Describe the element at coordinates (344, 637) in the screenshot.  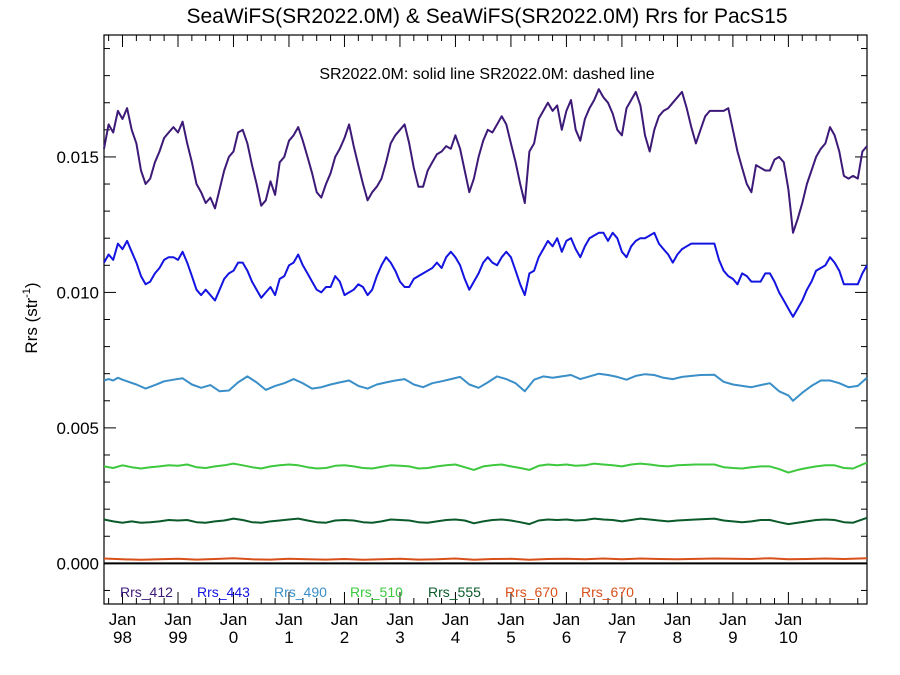
I see `x-tick-year-label: 2` at that location.